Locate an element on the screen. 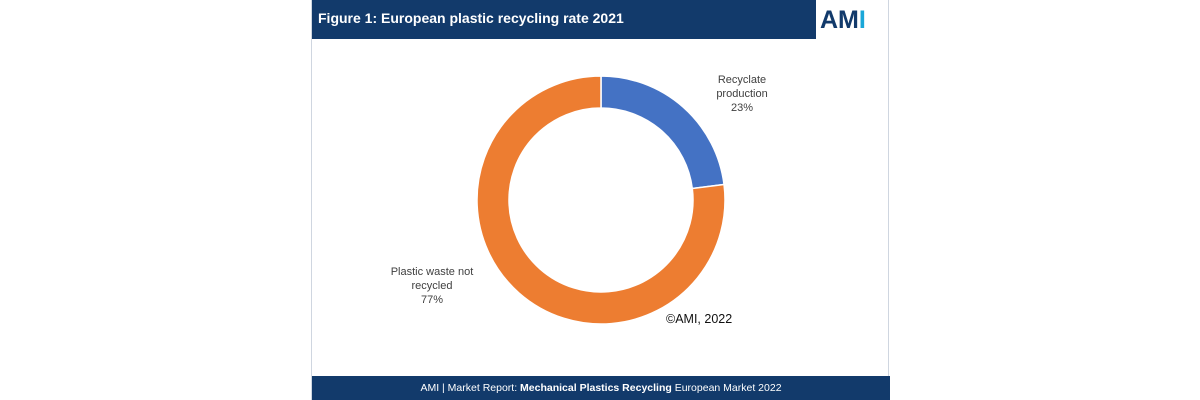 The height and width of the screenshot is (400, 1200). label-recyclate-line3: 23% is located at coordinates (742, 108).